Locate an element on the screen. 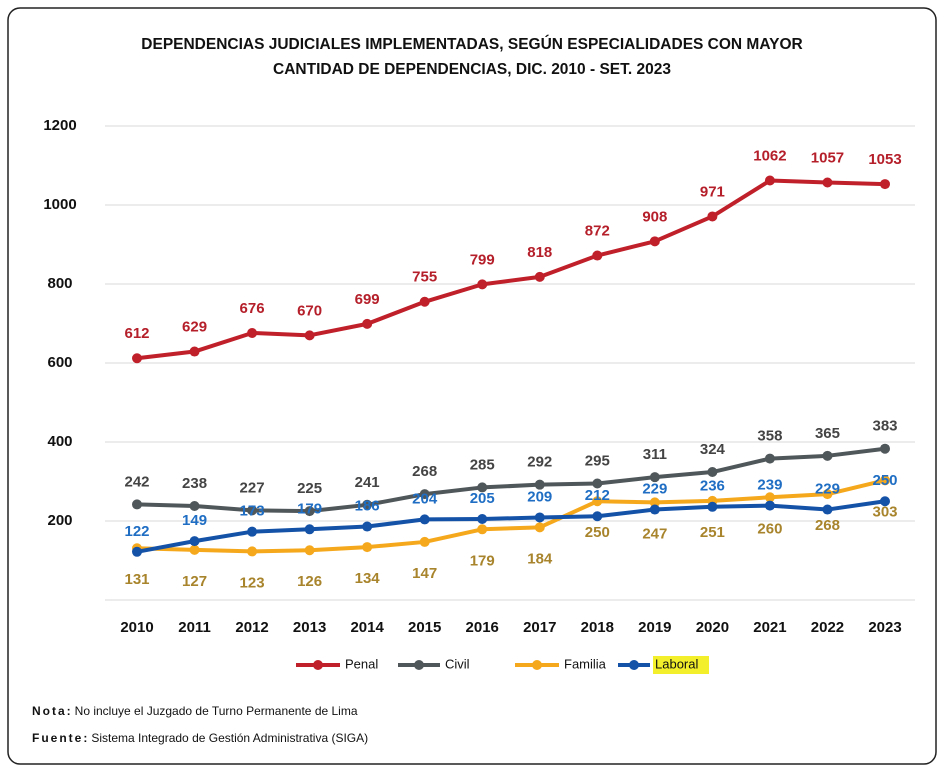 Image resolution: width=944 pixels, height=772 pixels. data-label: 1057 is located at coordinates (827, 157).